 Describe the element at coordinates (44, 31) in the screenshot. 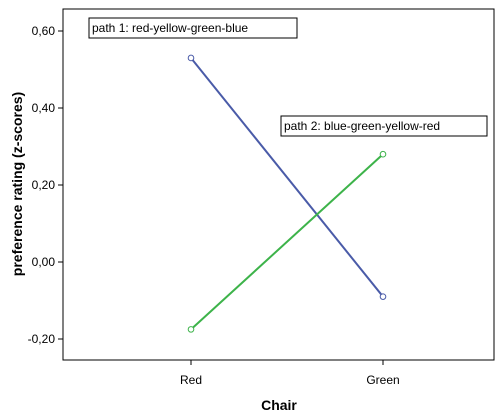

I see `y-tick-label: 0,60` at that location.